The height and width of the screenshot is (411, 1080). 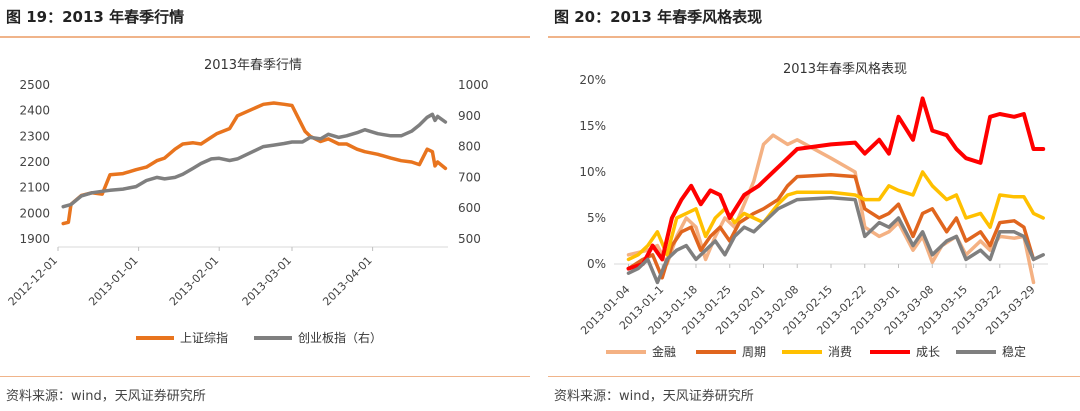 What do you see at coordinates (34, 85) in the screenshot?
I see `y-left-tick-label: 2500` at bounding box center [34, 85].